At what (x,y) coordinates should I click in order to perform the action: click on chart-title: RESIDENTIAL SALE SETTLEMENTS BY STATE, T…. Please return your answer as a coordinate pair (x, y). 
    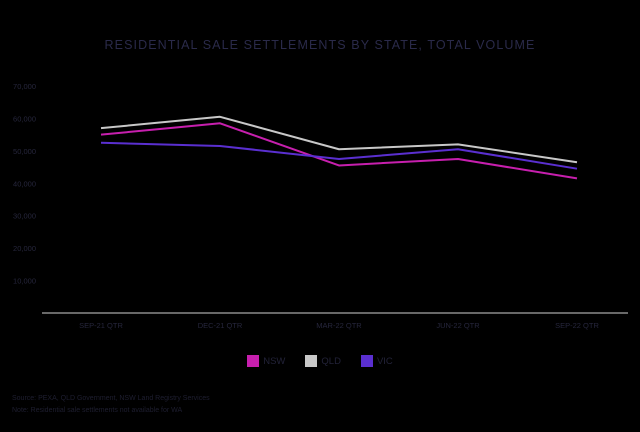
    Looking at the image, I should click on (320, 45).